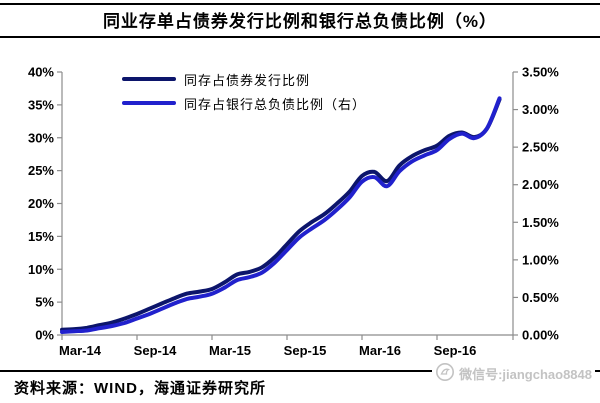 The height and width of the screenshot is (403, 600). I want to click on y-left-tick-label: 25%, so click(41, 170).